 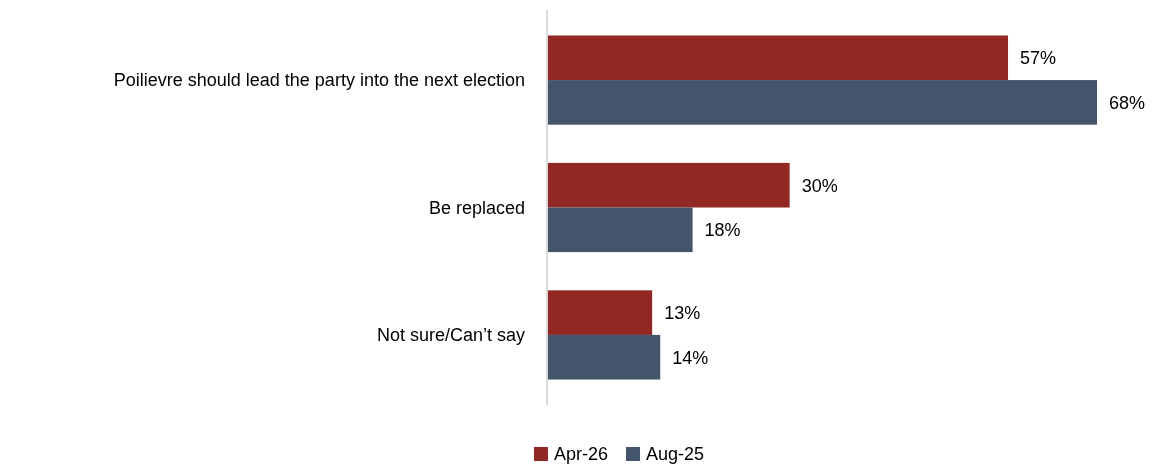 I want to click on data-label: 57%, so click(x=1038, y=58).